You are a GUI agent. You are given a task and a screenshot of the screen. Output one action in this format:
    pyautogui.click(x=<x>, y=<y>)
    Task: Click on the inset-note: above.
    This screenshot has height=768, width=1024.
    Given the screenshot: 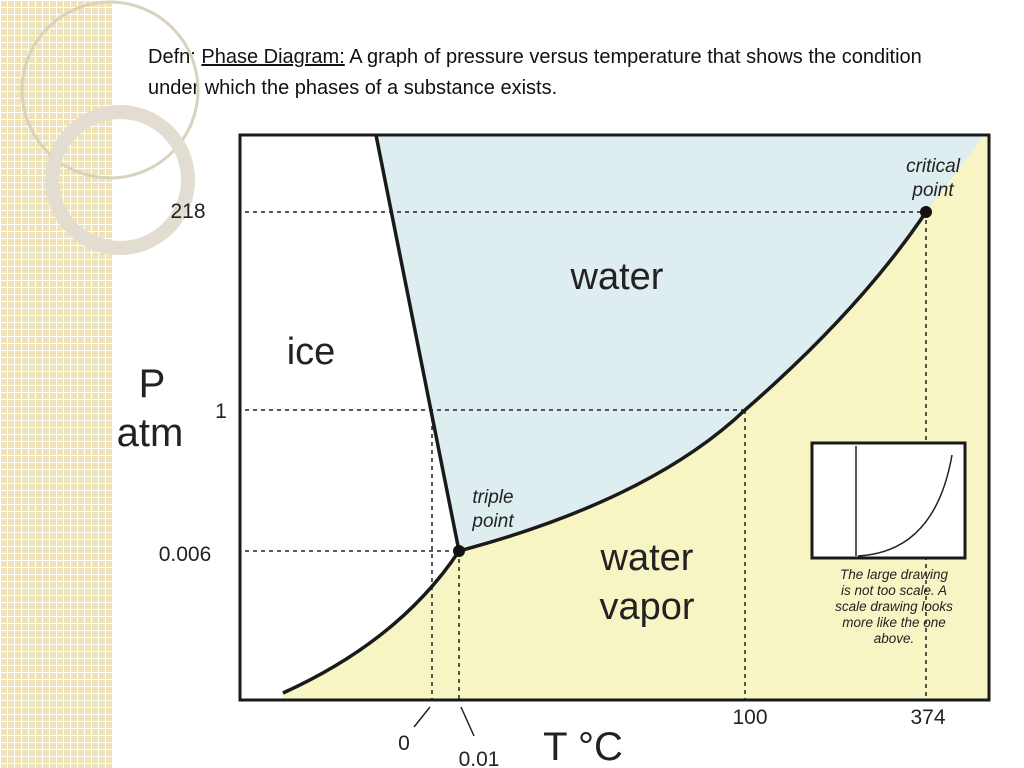 What is the action you would take?
    pyautogui.click(x=894, y=638)
    